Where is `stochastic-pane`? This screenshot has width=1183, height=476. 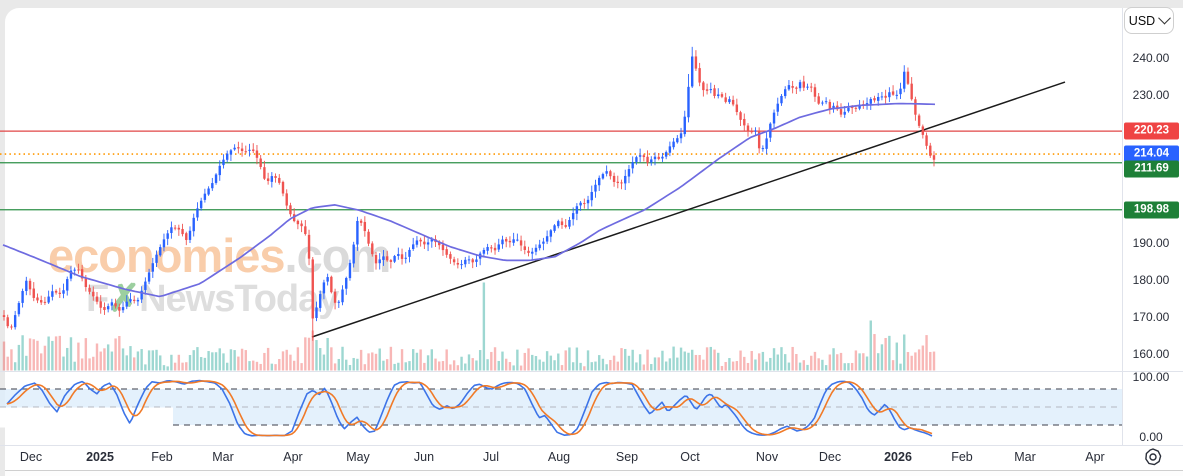
stochastic-pane is located at coordinates (561, 408).